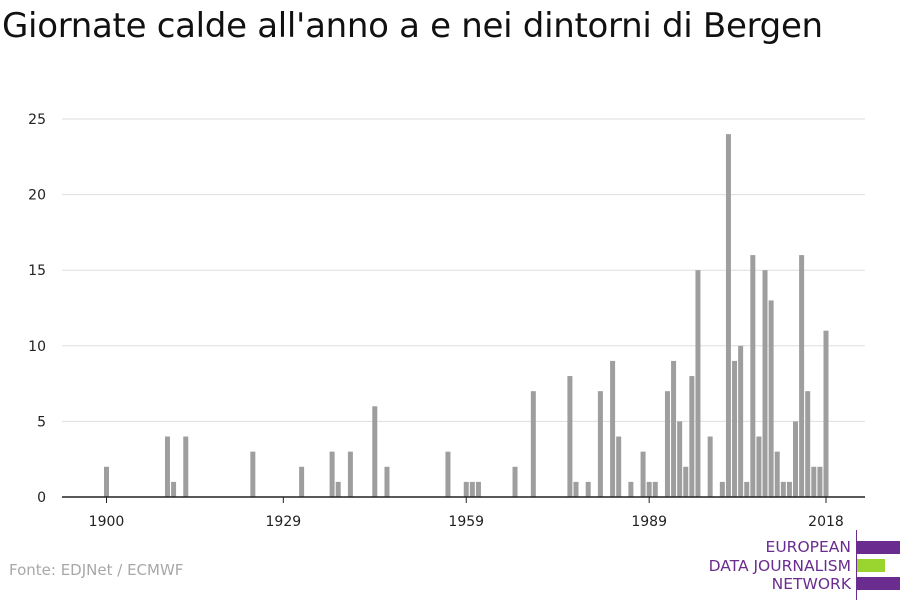 This screenshot has width=900, height=600. Describe the element at coordinates (37, 120) in the screenshot. I see `y-tick-label-25: 25` at that location.